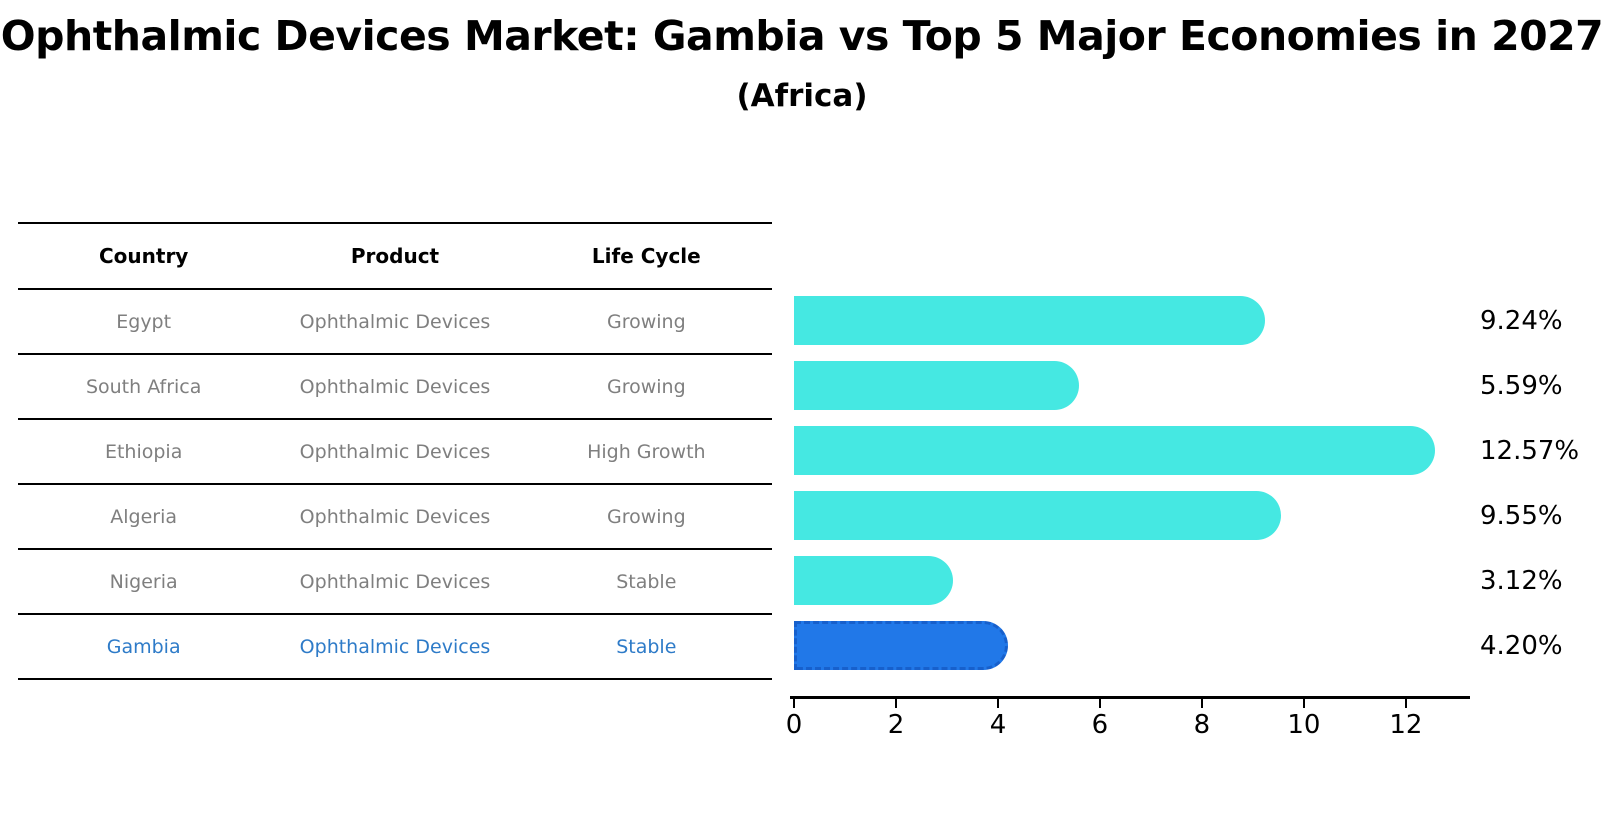 This screenshot has width=1604, height=823. What do you see at coordinates (144, 321) in the screenshot?
I see `country-cell: Egypt` at bounding box center [144, 321].